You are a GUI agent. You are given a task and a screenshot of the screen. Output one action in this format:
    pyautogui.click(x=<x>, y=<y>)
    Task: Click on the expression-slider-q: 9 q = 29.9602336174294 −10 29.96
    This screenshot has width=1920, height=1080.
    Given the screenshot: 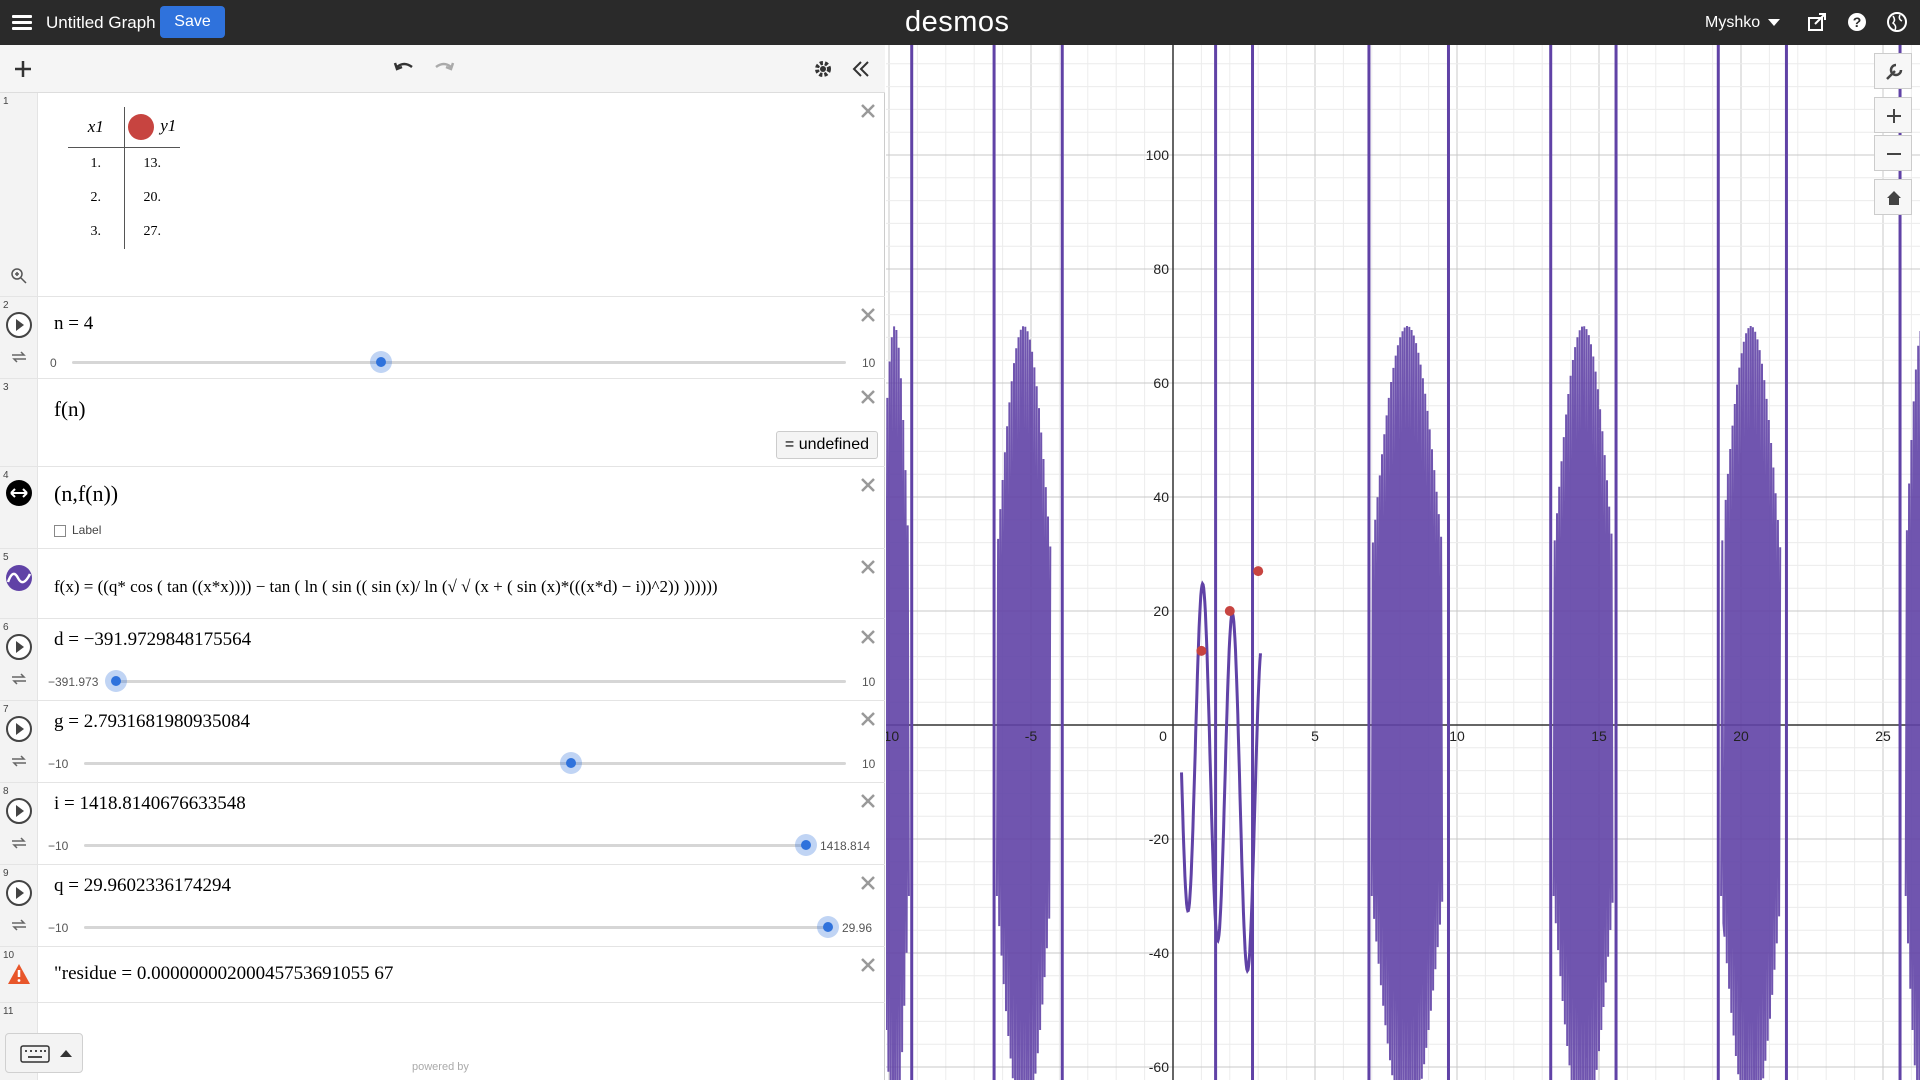 What is the action you would take?
    pyautogui.click(x=442, y=906)
    